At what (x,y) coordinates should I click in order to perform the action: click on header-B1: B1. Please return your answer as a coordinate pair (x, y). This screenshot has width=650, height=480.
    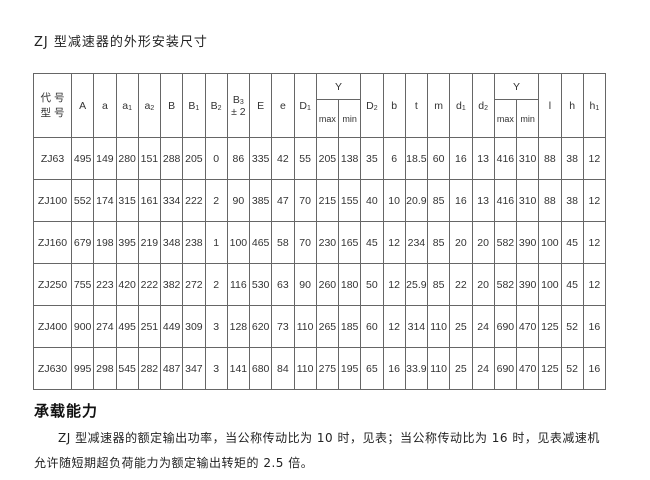
    Looking at the image, I should click on (194, 105).